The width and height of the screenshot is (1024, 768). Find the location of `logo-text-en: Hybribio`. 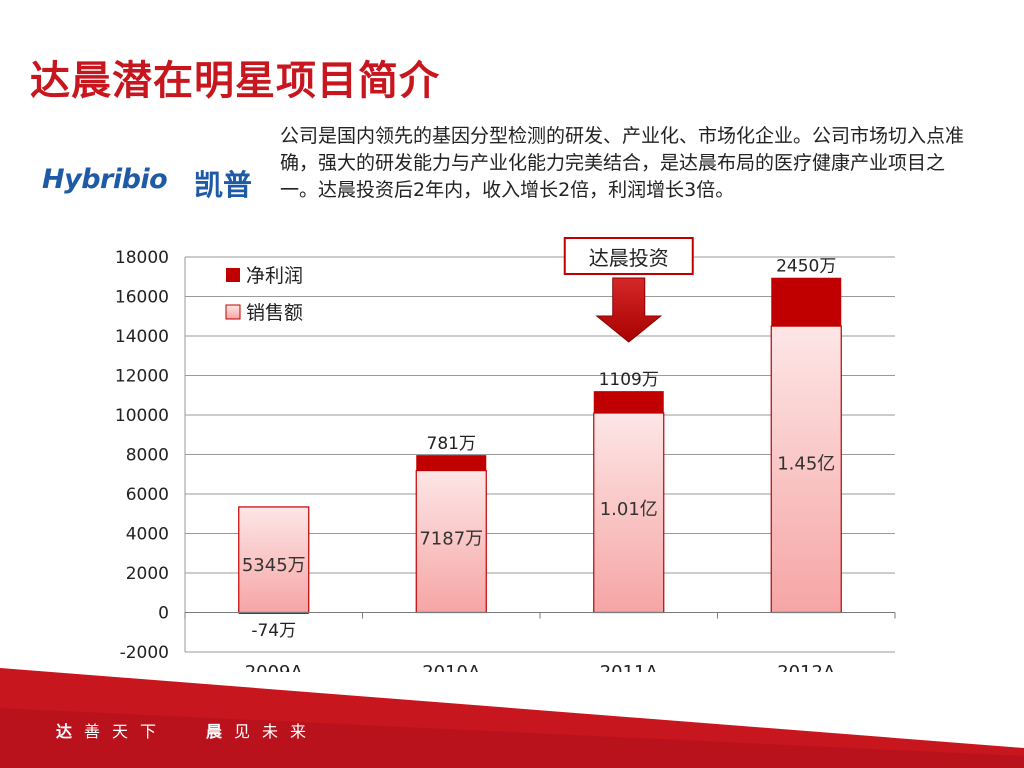

logo-text-en: Hybribio is located at coordinates (105, 179).